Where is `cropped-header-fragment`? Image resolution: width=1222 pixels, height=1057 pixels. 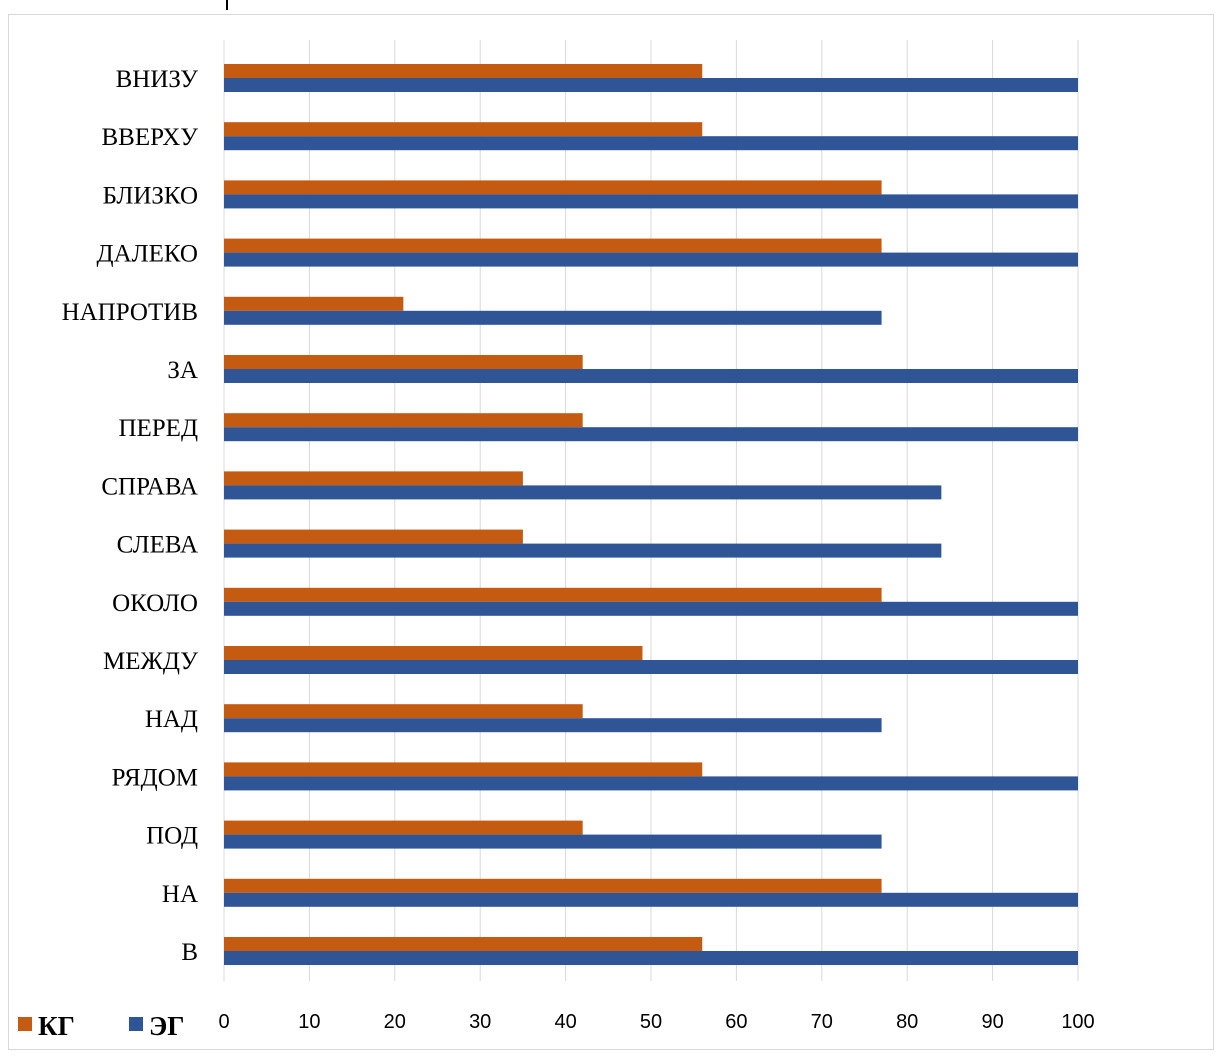 cropped-header-fragment is located at coordinates (115, 7).